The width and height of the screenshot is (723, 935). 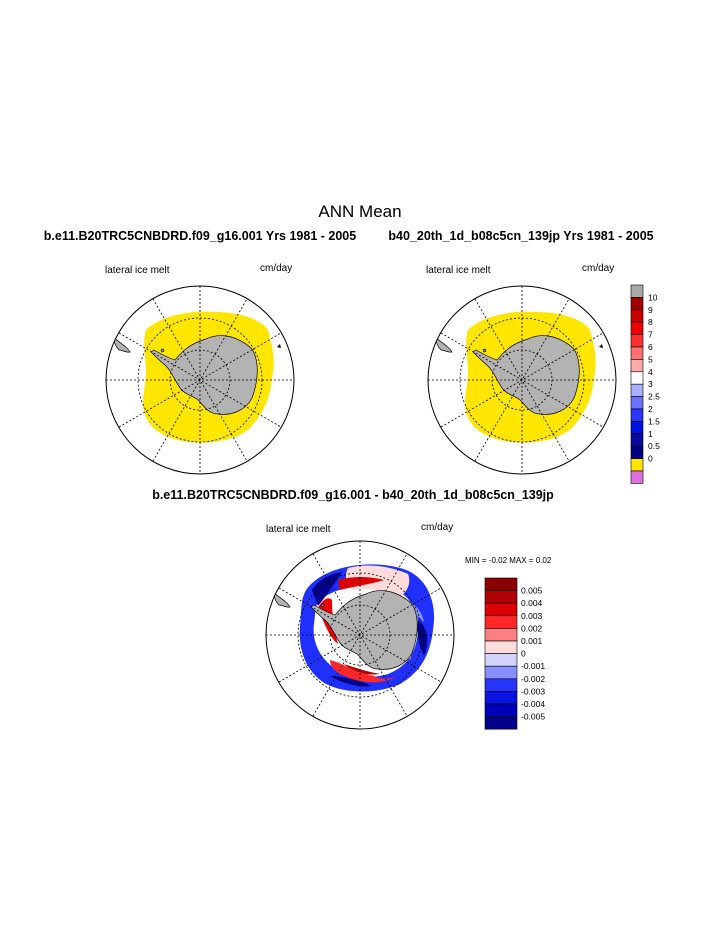 I want to click on panel-a-map, so click(x=200, y=380).